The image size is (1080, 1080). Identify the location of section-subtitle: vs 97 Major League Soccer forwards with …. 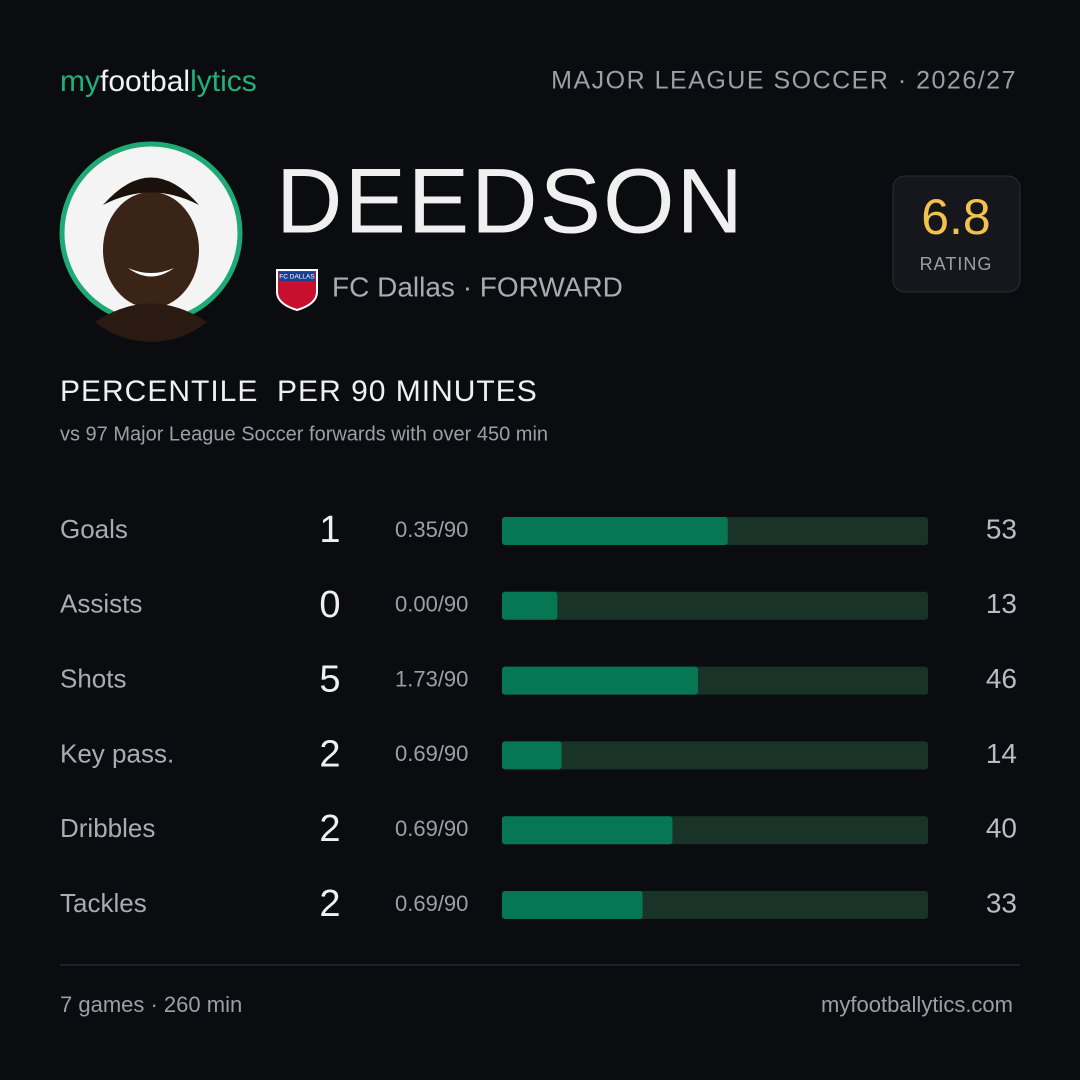
(304, 434).